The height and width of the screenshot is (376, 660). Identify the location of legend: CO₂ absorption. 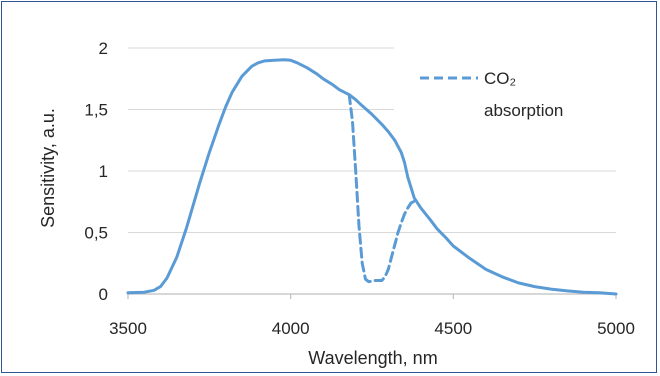
(505, 89).